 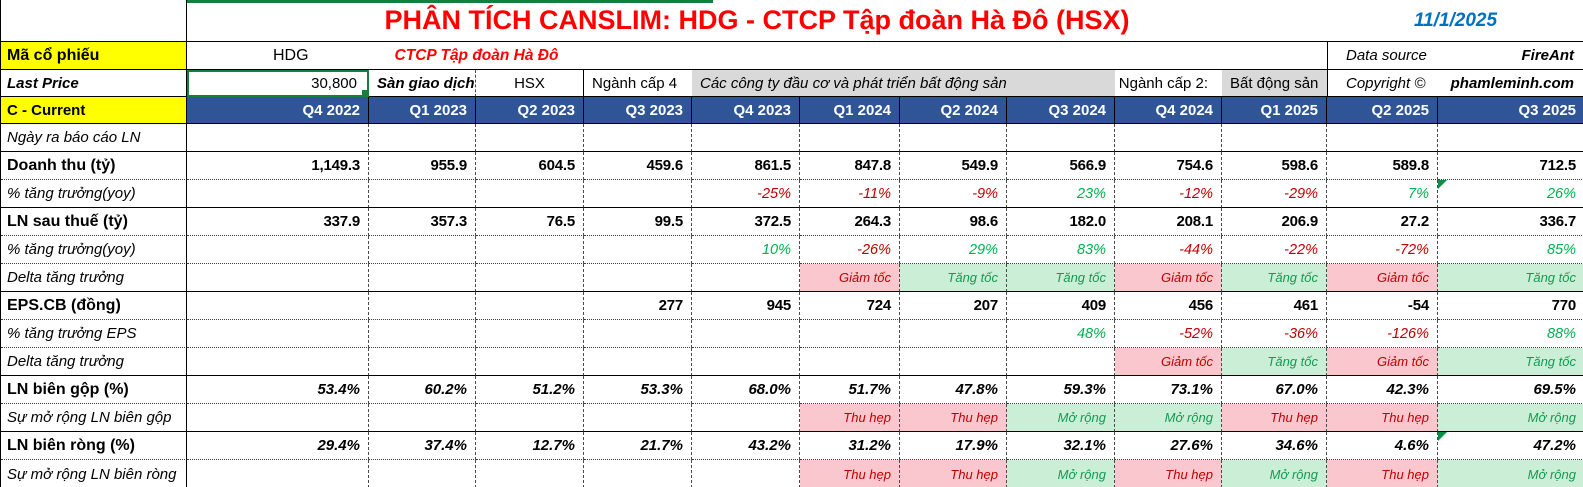 What do you see at coordinates (850, 250) in the screenshot?
I see `table-cell: -26%` at bounding box center [850, 250].